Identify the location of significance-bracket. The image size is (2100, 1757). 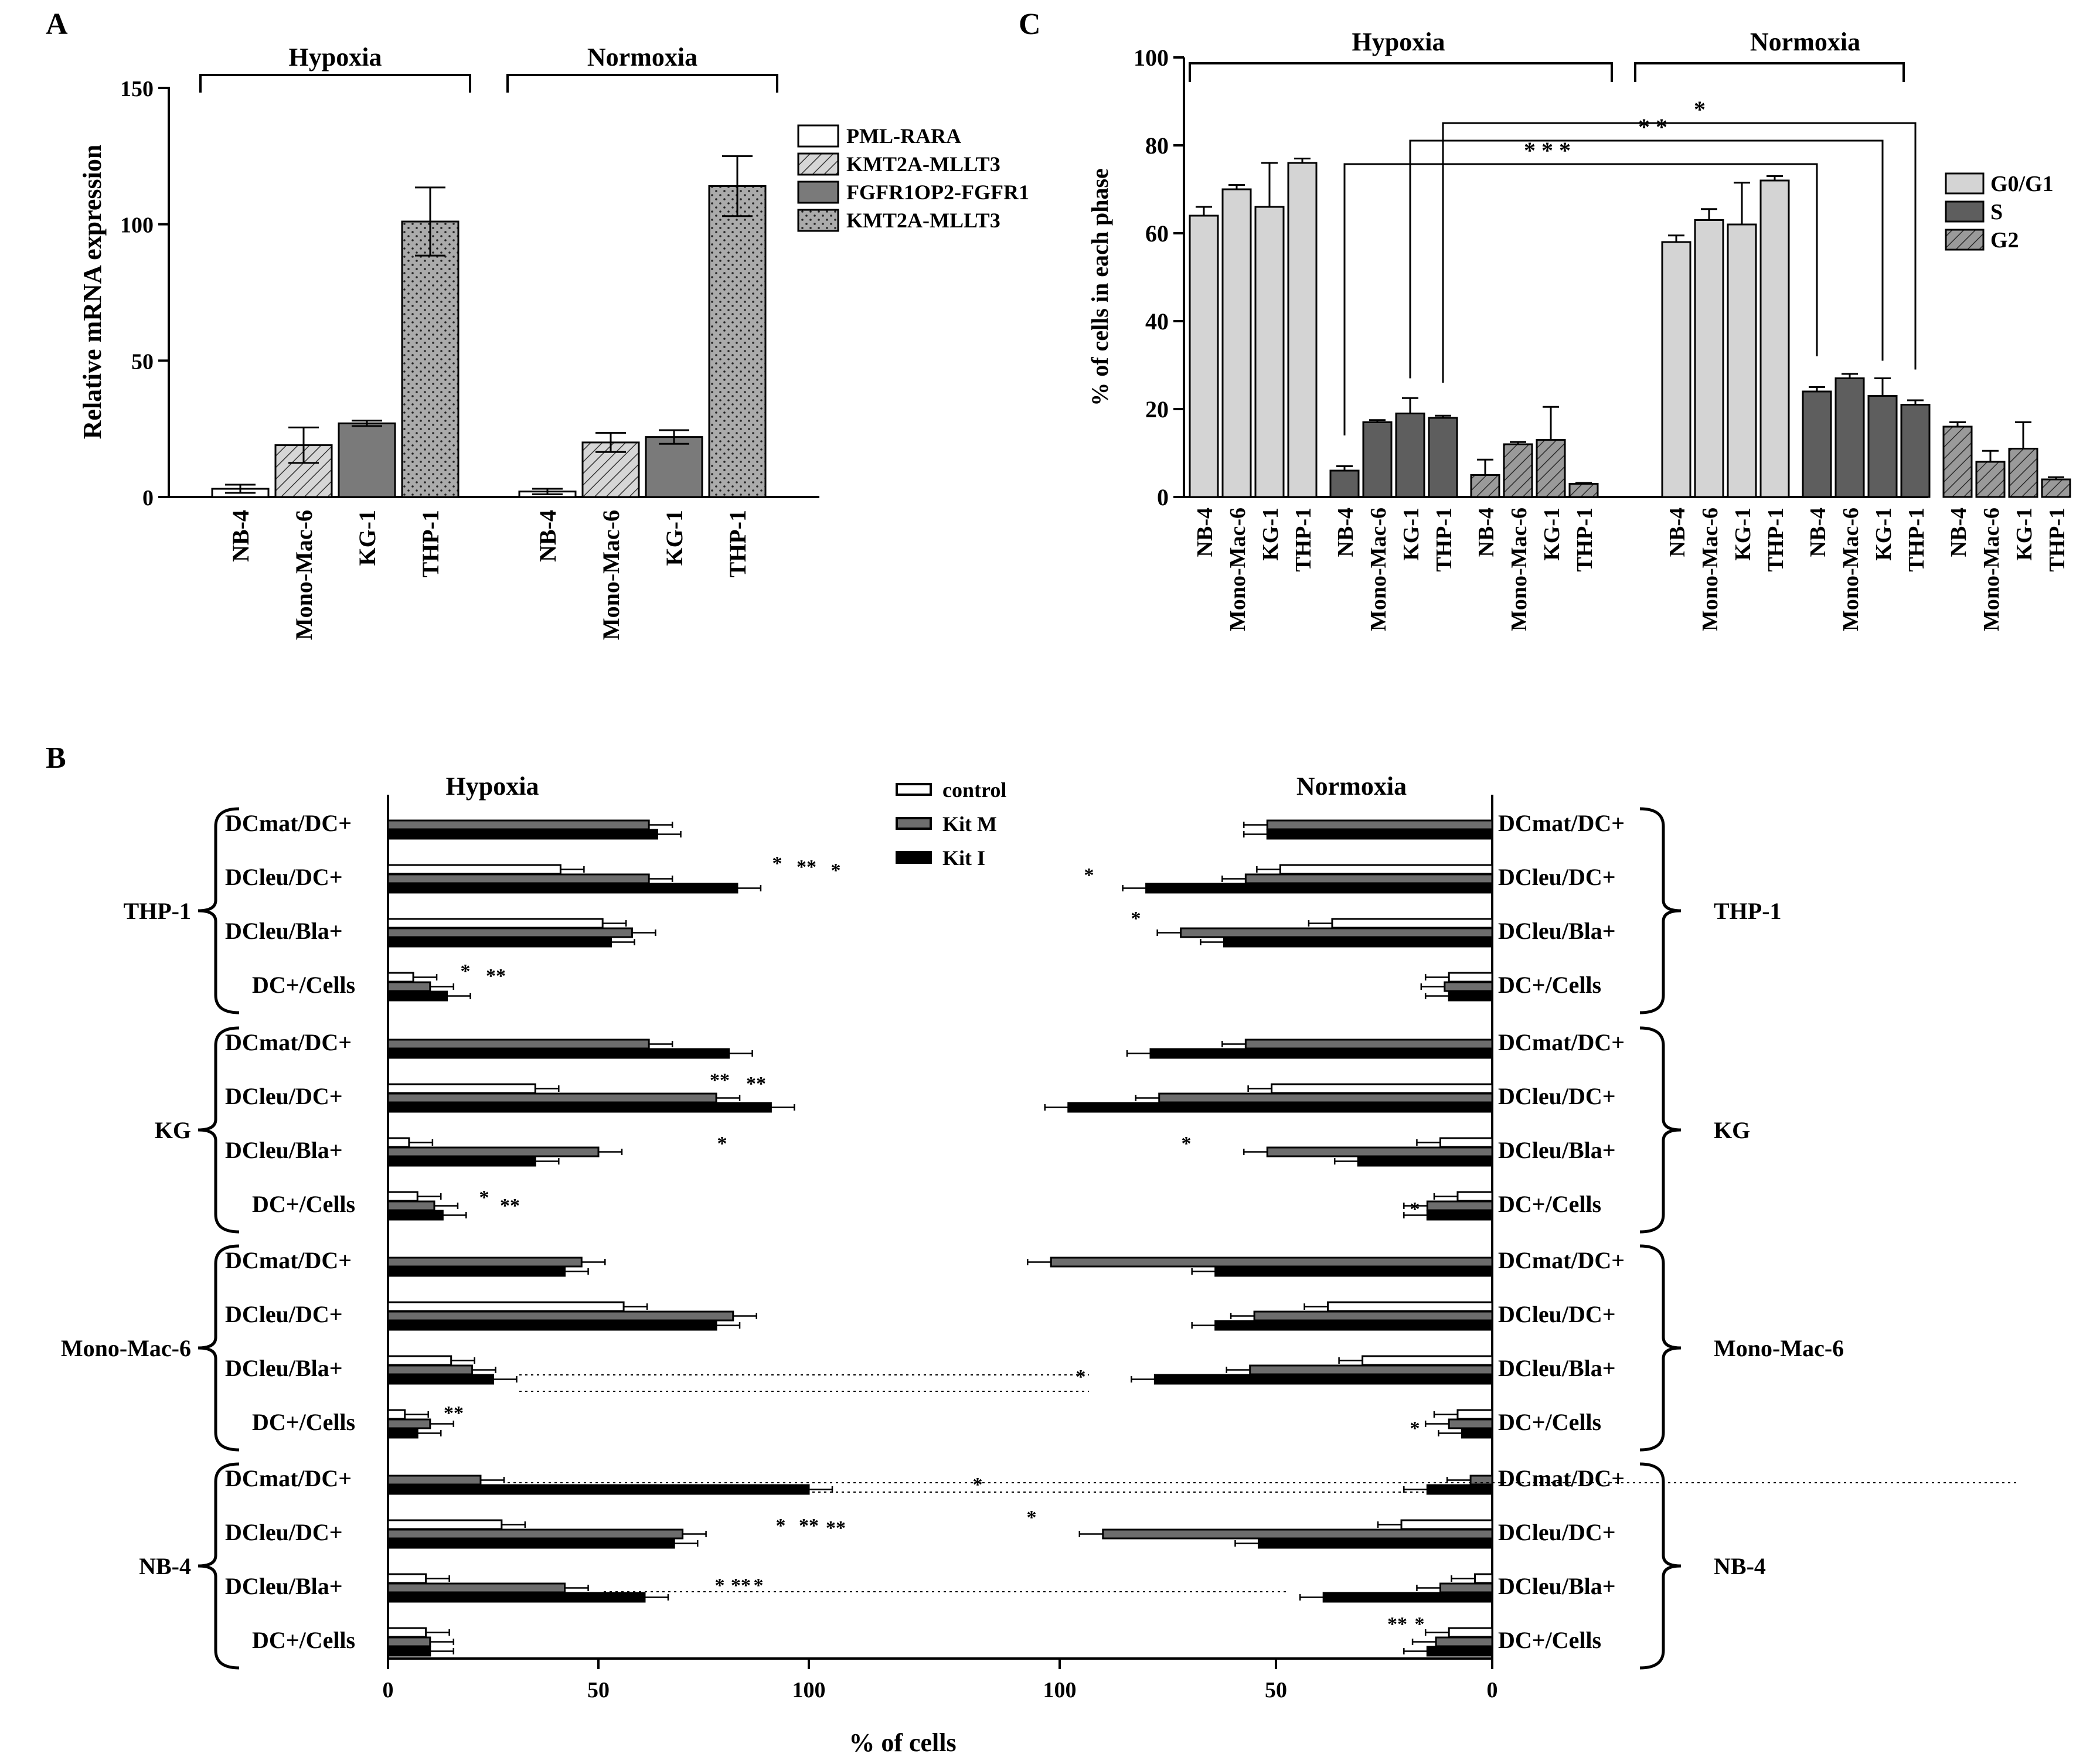
(1646, 259).